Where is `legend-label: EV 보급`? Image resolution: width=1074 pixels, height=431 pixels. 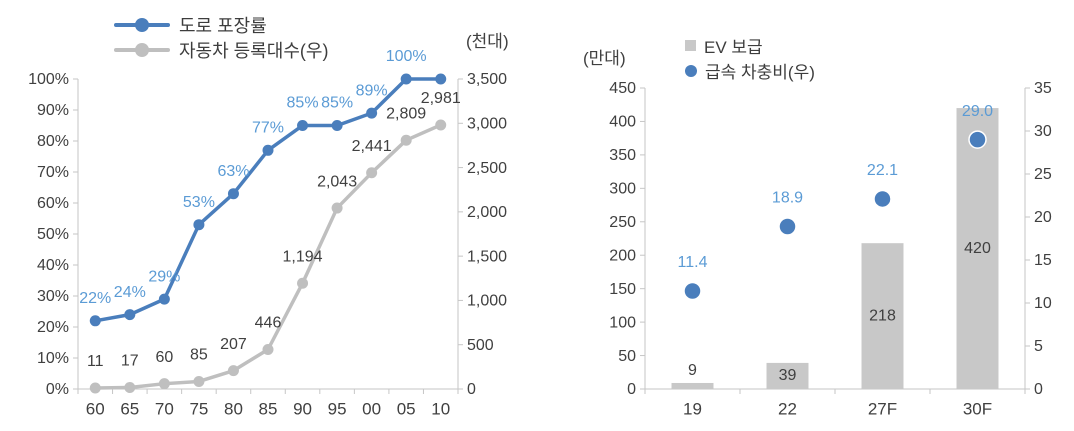 legend-label: EV 보급 is located at coordinates (733, 47).